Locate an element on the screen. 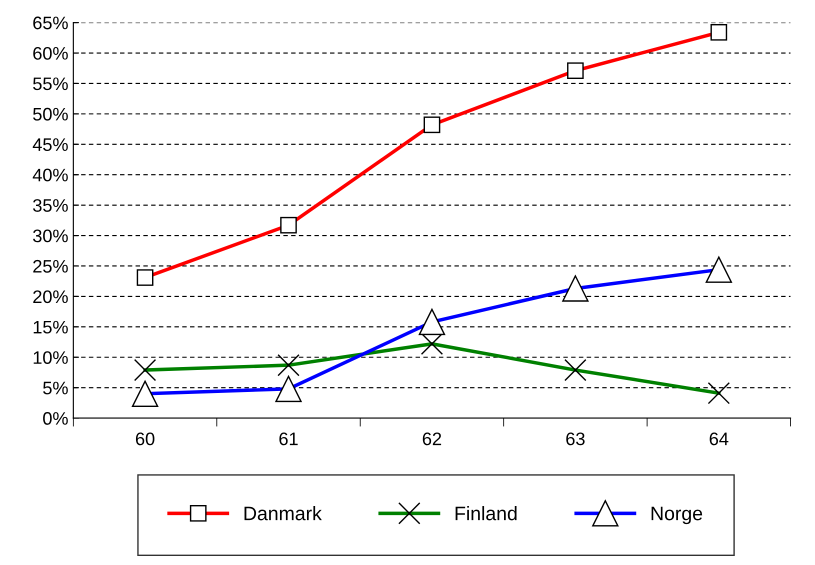  y-tick-label: 10% is located at coordinates (51, 357).